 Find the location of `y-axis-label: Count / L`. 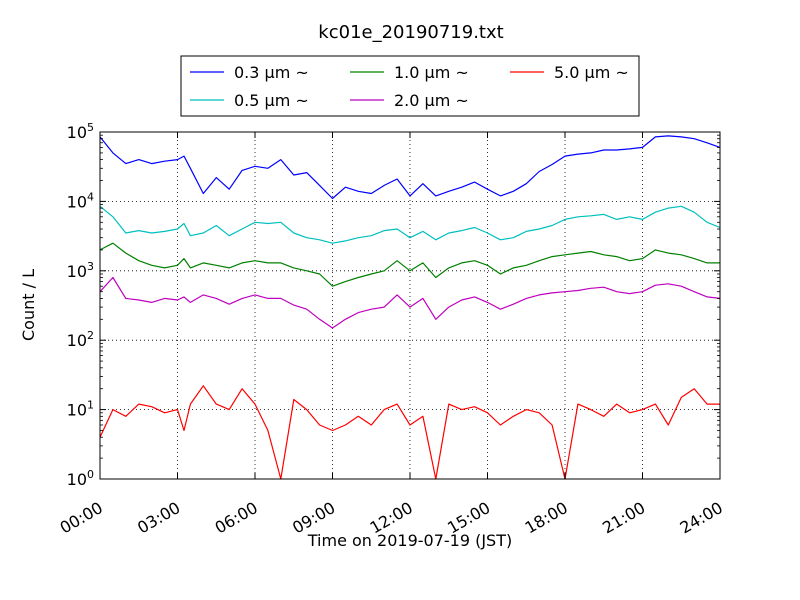

y-axis-label: Count / L is located at coordinates (28, 305).